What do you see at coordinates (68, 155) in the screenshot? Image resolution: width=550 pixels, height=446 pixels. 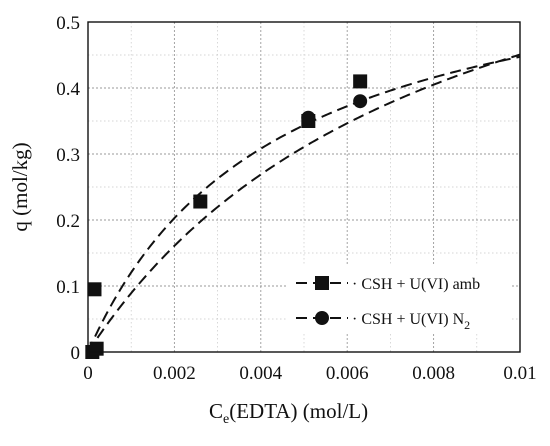 I see `y-tick-label: 0.3` at bounding box center [68, 155].